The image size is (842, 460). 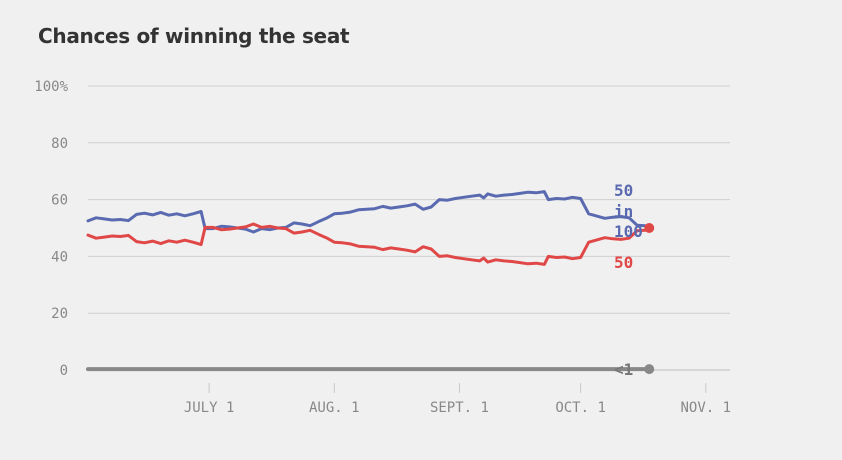 I want to click on y-tick-label: 40, so click(x=59, y=257).